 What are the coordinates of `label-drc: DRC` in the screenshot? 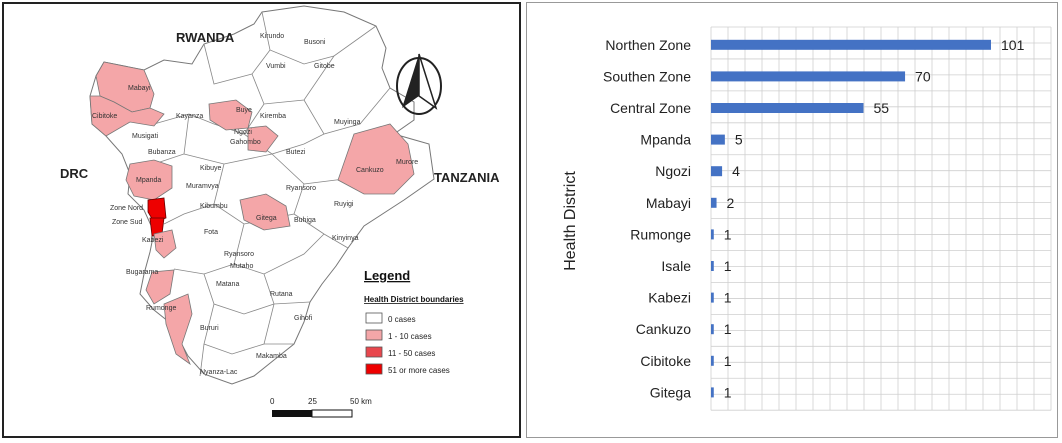 It's located at (74, 173).